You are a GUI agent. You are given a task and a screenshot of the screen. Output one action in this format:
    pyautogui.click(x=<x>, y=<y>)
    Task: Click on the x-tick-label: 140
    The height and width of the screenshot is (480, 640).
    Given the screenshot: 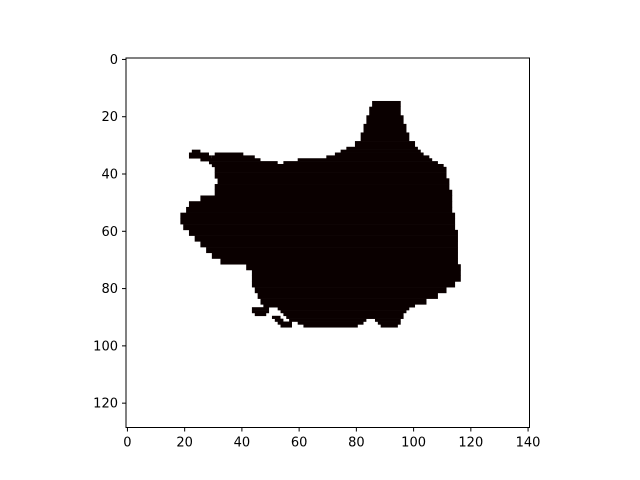 What is the action you would take?
    pyautogui.click(x=528, y=443)
    